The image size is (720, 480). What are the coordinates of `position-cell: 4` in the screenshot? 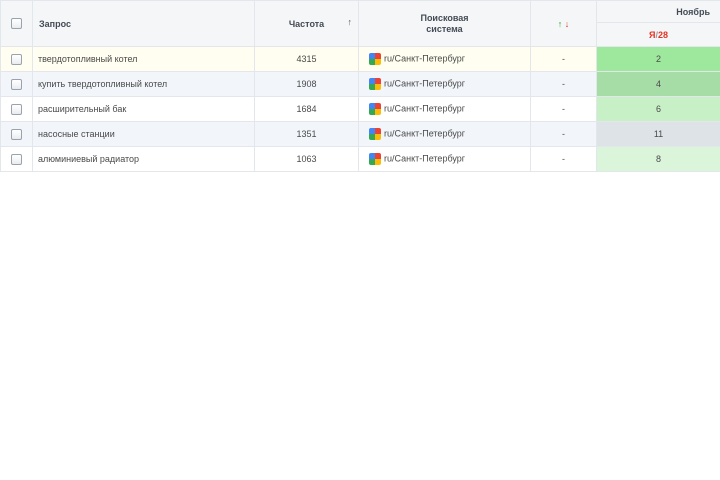 It's located at (658, 84).